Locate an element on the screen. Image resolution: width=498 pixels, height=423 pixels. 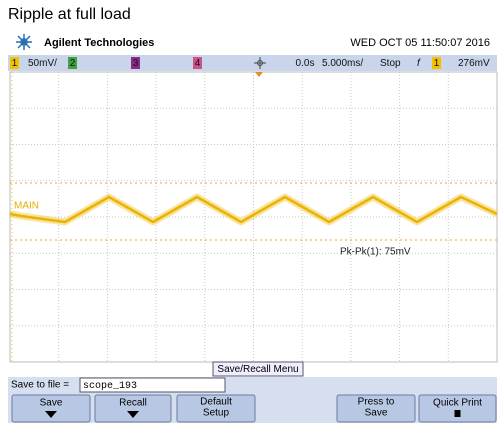
ch1-scale: 50mV/ is located at coordinates (42, 63).